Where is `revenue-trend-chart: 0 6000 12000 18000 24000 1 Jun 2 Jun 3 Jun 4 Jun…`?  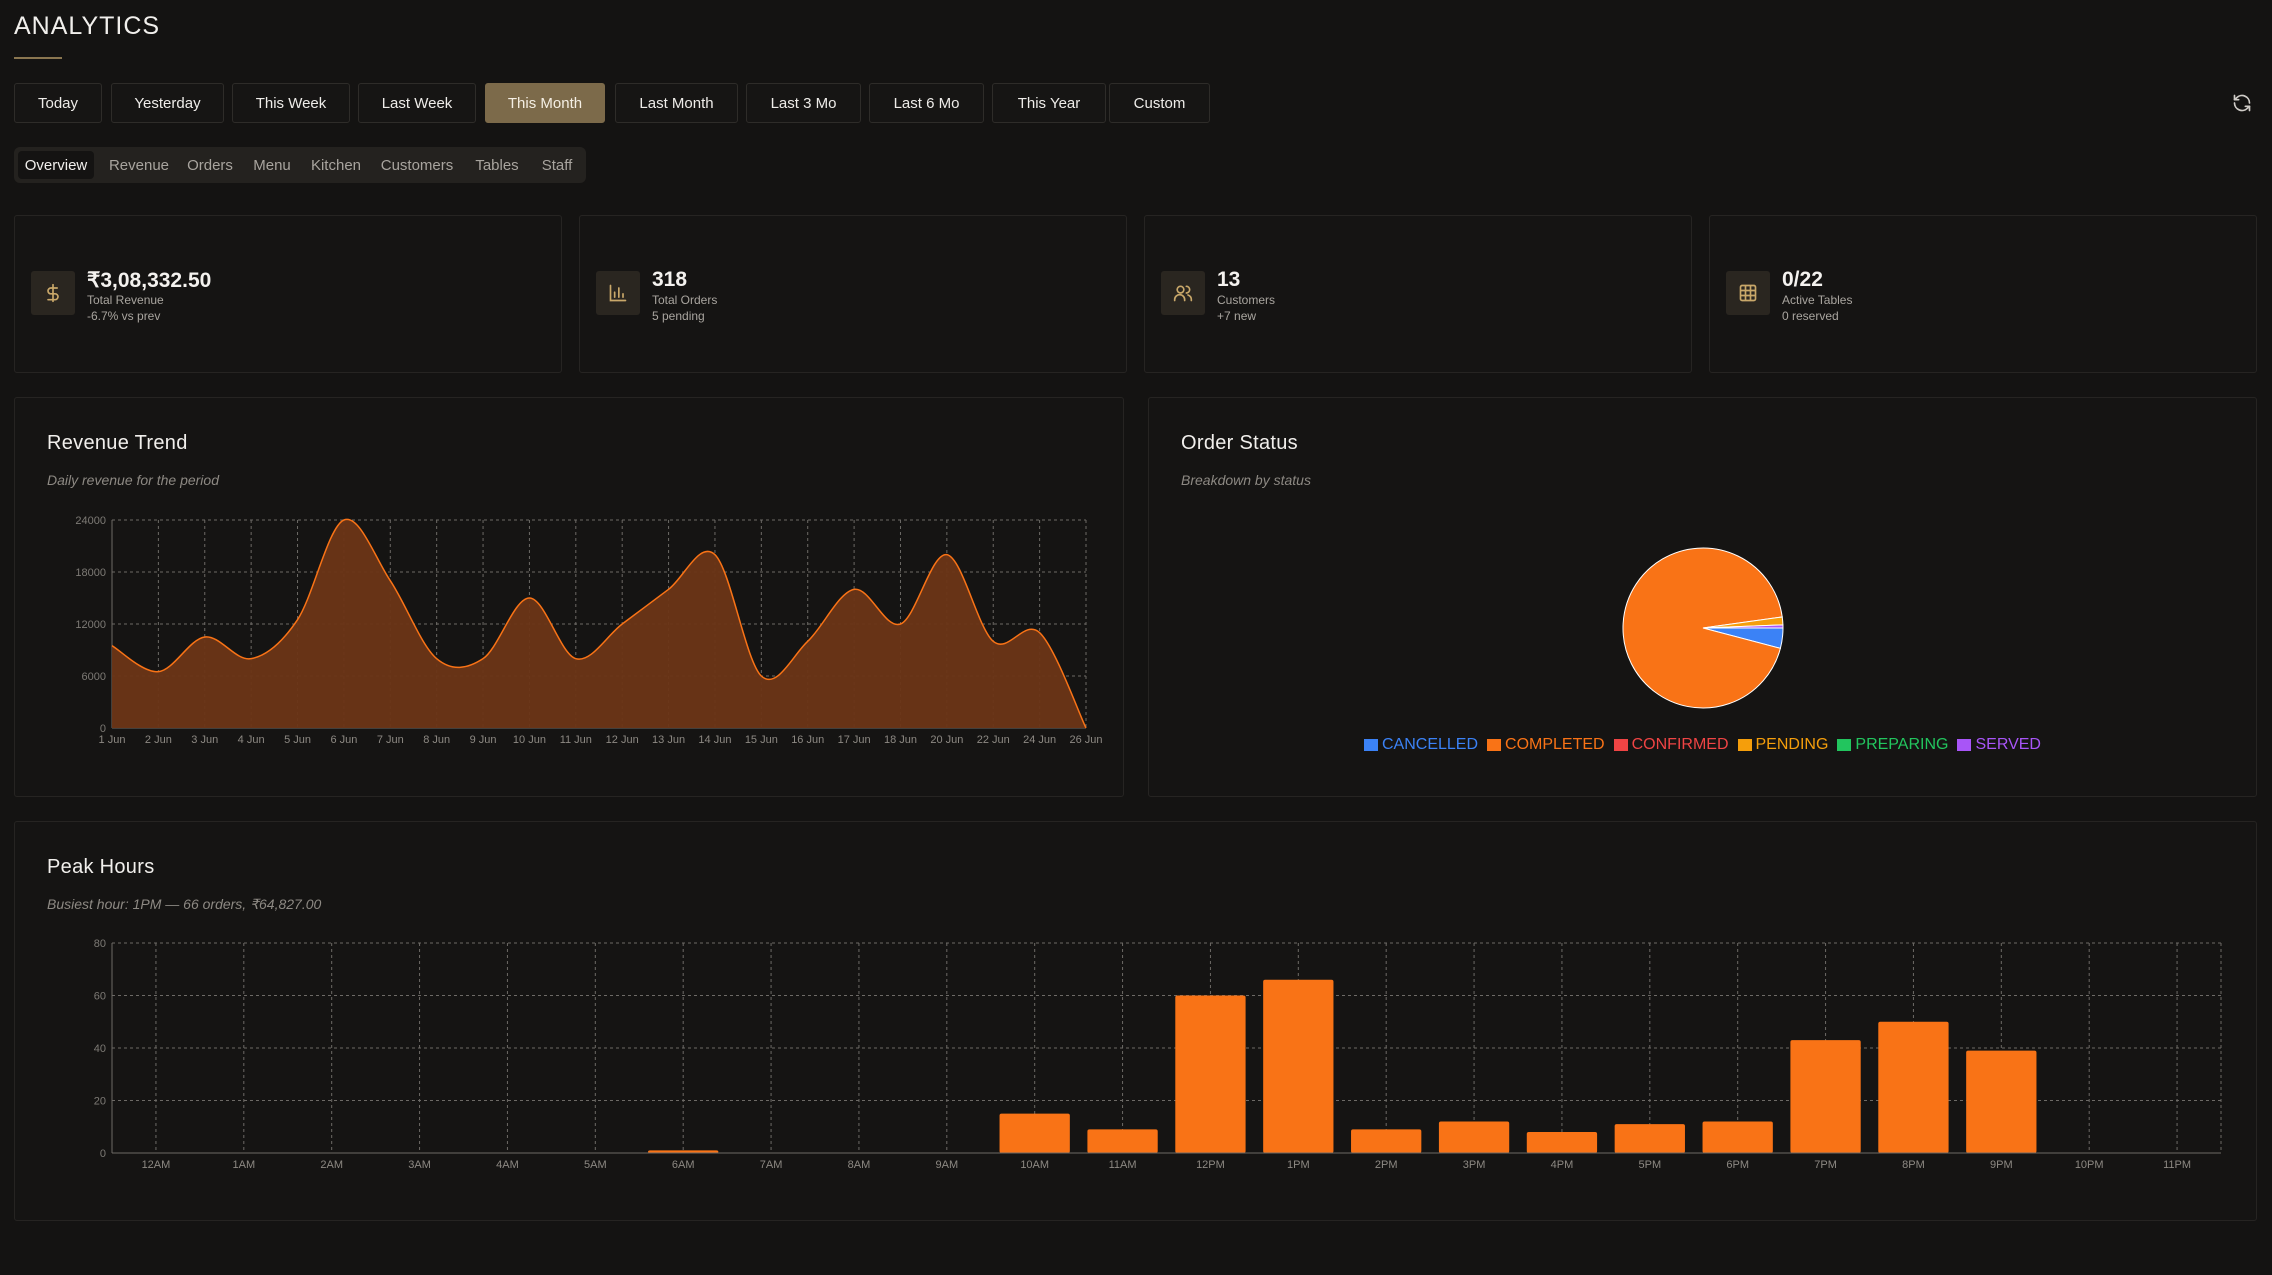 revenue-trend-chart: 0 6000 12000 18000 24000 1 Jun 2 Jun 3 Jun 4 Jun… is located at coordinates (588, 630).